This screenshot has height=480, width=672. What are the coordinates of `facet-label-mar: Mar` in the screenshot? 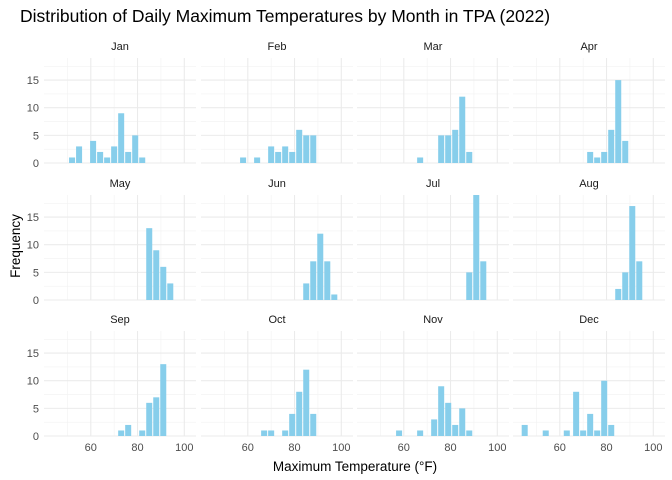 It's located at (433, 47).